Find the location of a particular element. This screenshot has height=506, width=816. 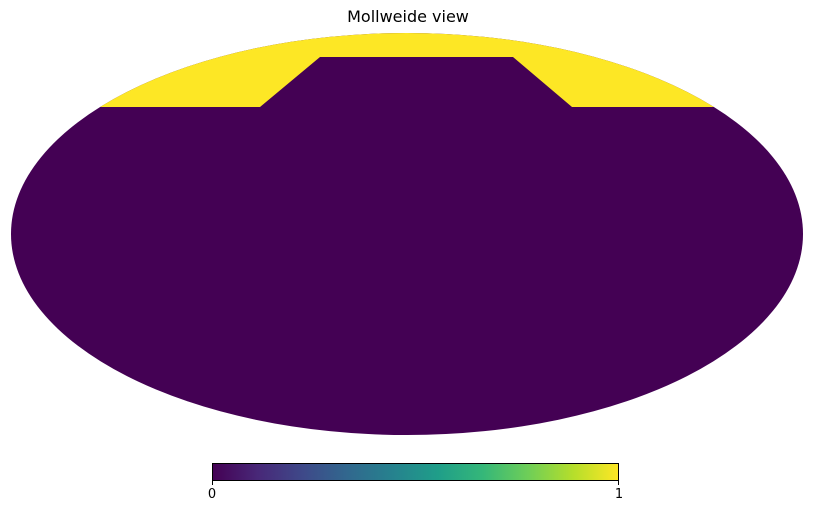

map-highlight-region is located at coordinates (407, 70).